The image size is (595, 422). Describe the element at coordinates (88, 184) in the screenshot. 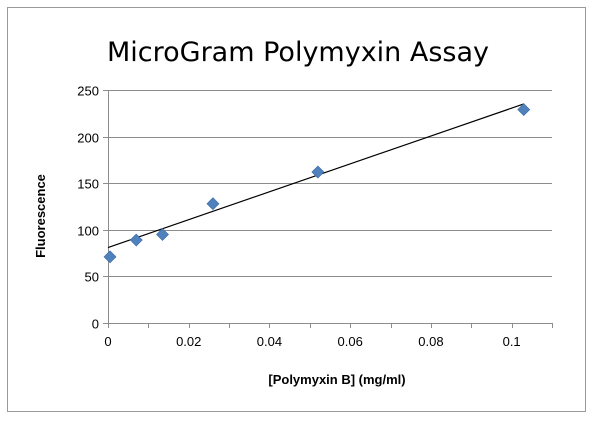

I see `y-tick-label-3: 150` at that location.